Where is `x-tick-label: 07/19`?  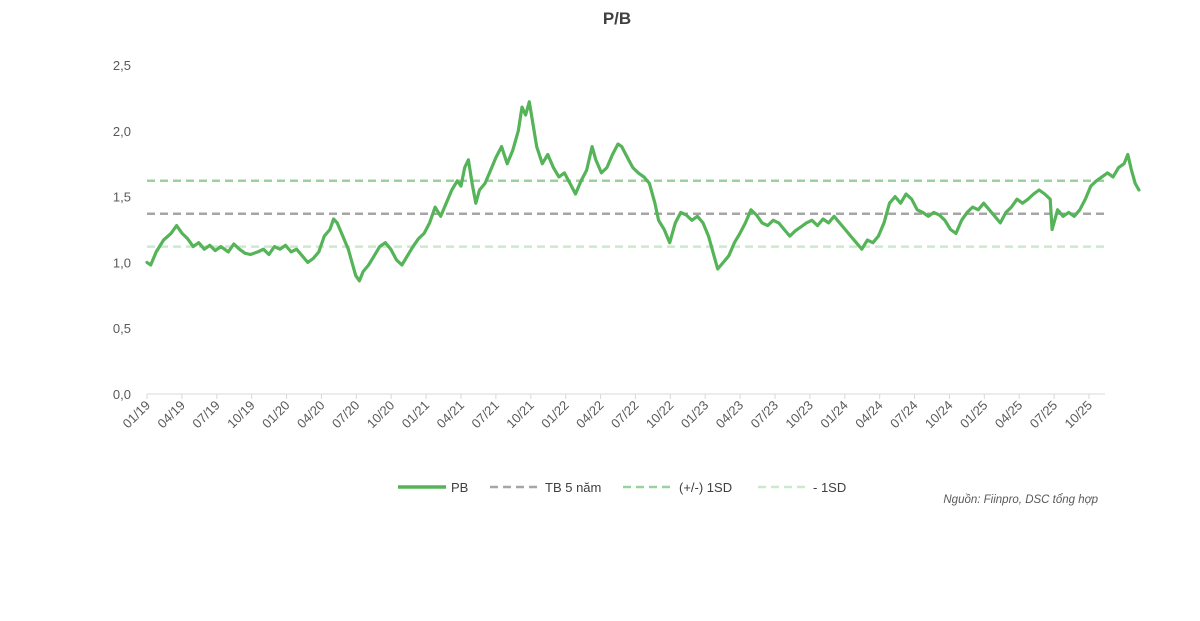 x-tick-label: 07/19 is located at coordinates (206, 415).